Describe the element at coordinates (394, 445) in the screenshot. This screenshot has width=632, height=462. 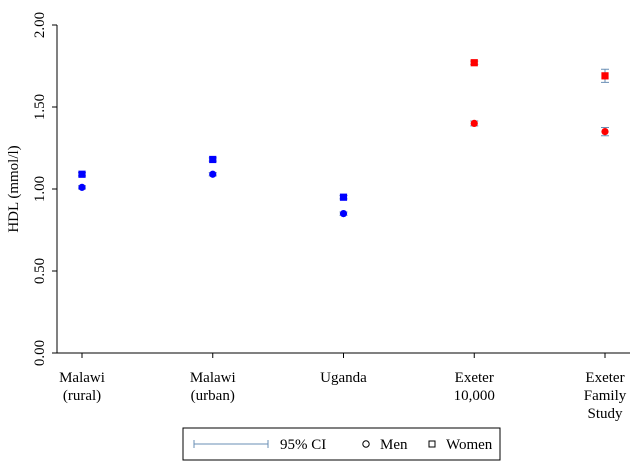
I see `legend-label: Men` at that location.